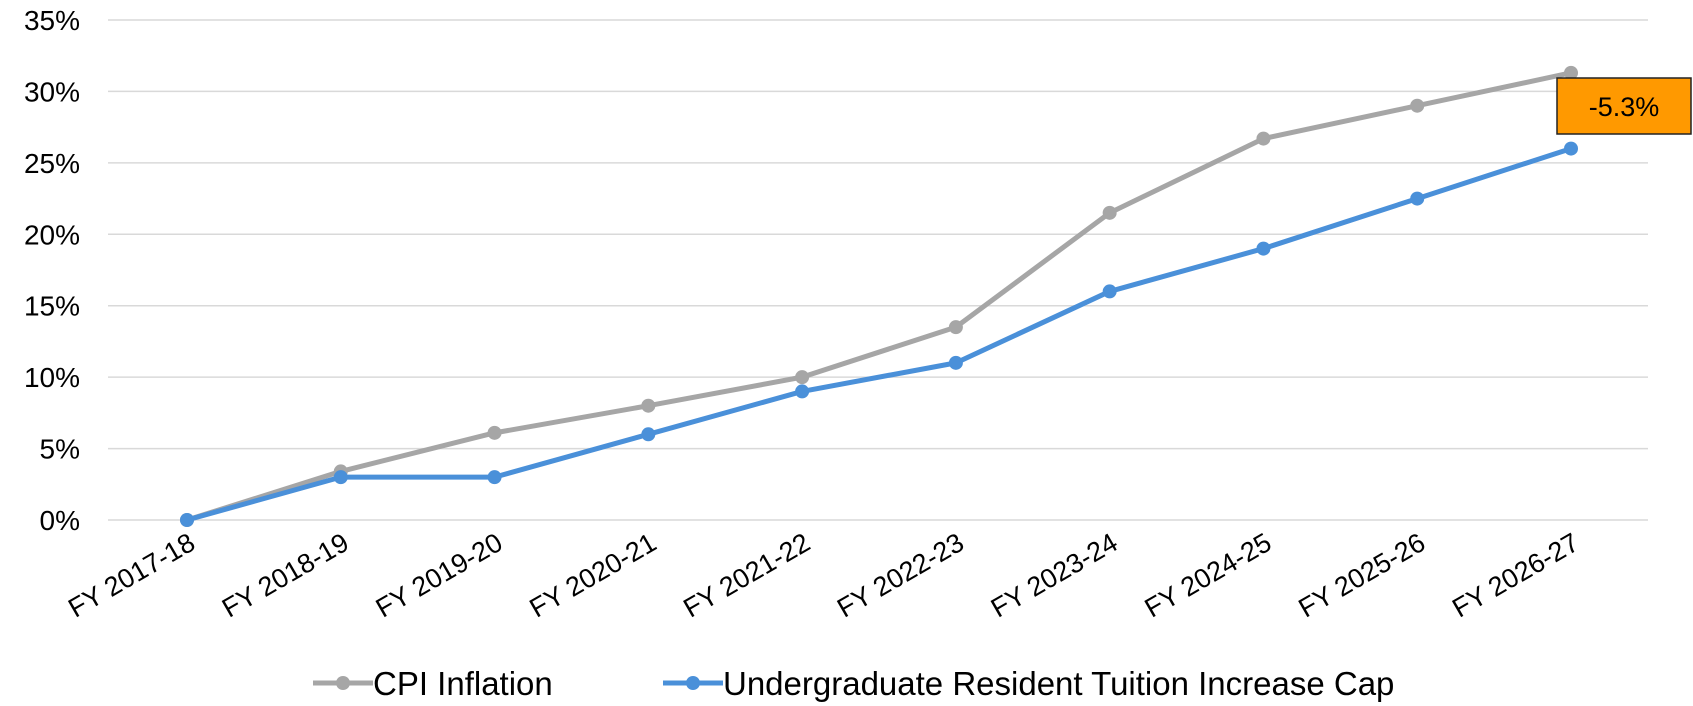 This screenshot has width=1693, height=706. I want to click on x-tick-label: FY 2026-27, so click(1515, 575).